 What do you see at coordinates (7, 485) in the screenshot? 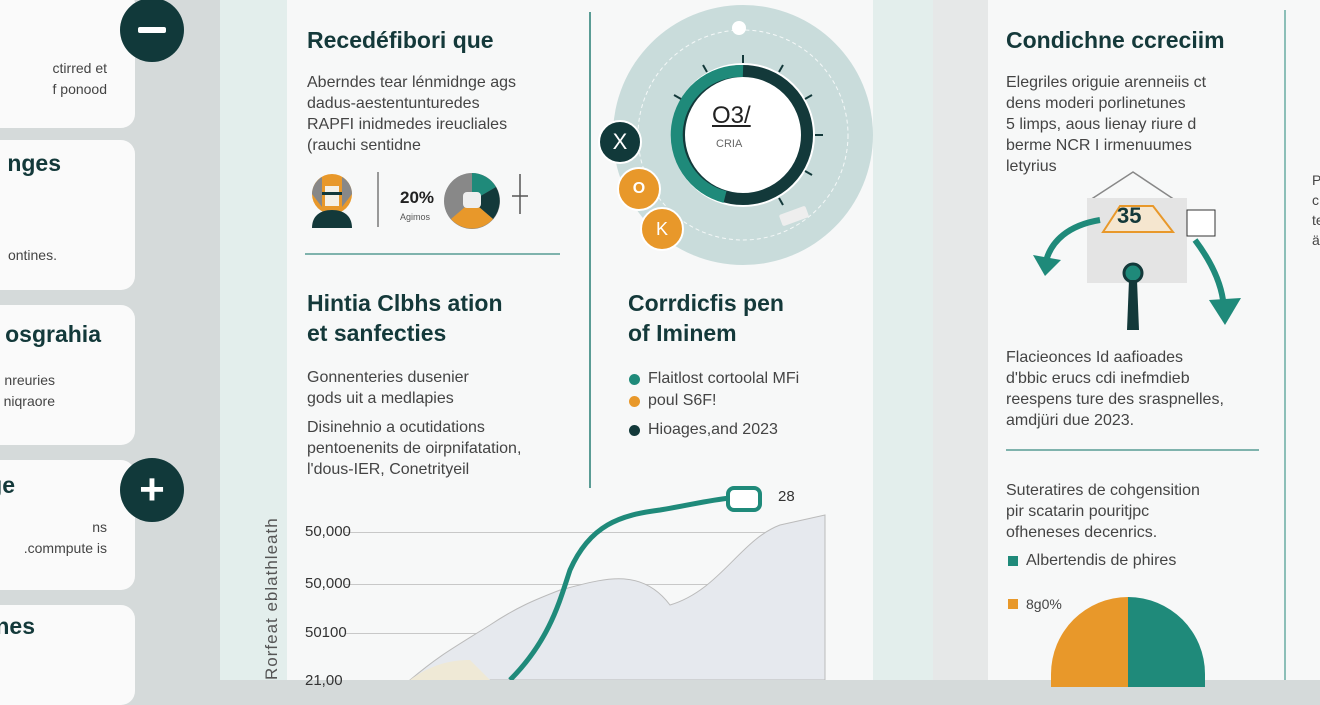
I see `card-title: sge` at bounding box center [7, 485].